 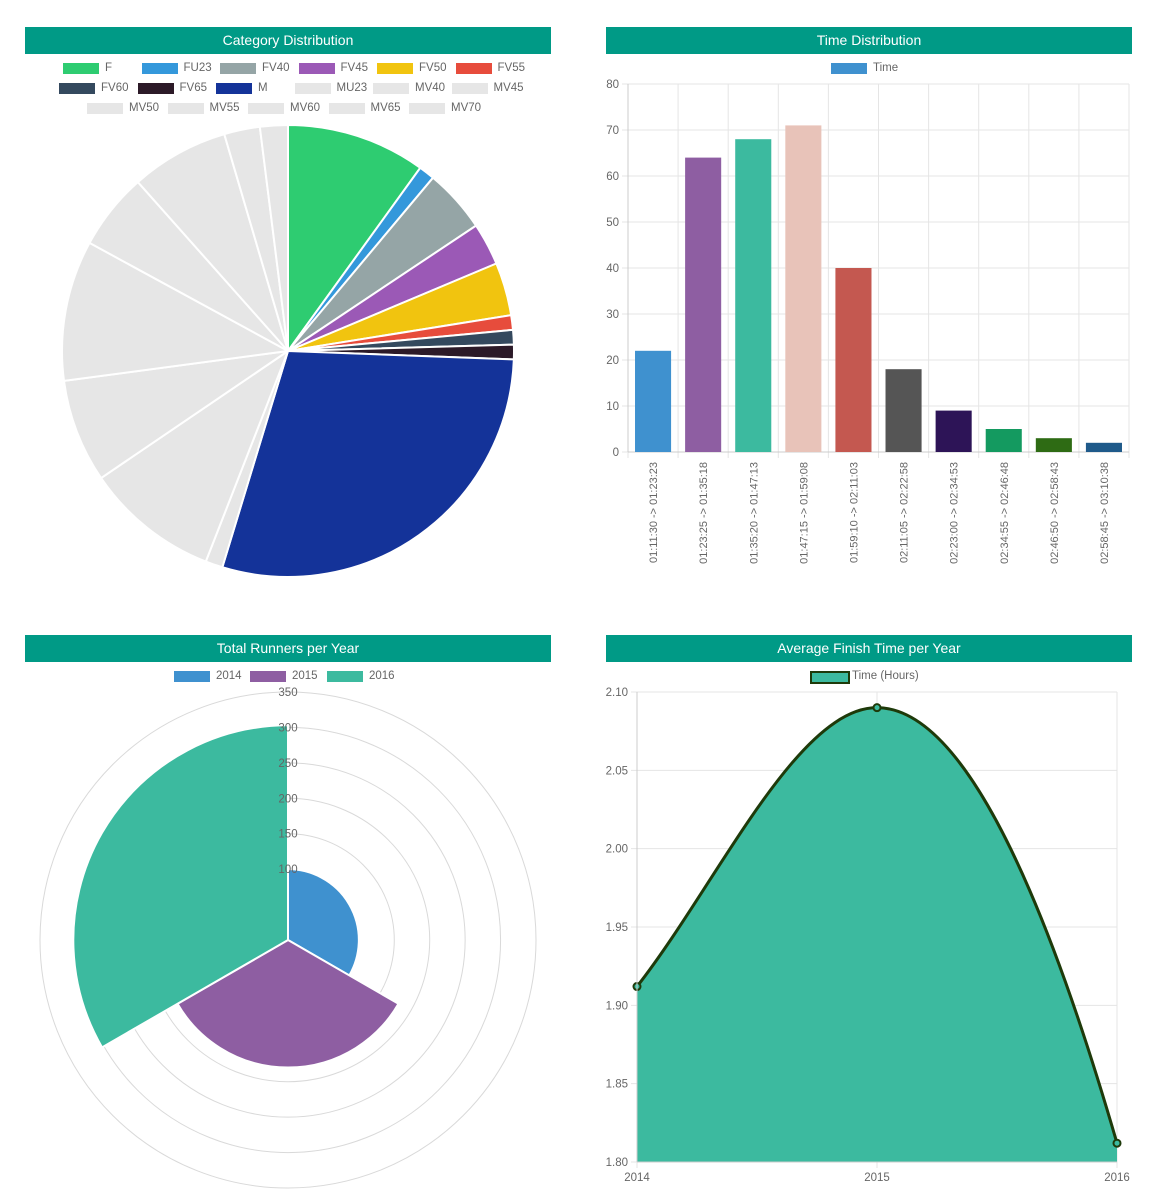 I want to click on x-tick-label: 01:47:15 -> 01:59:08, so click(x=804, y=513).